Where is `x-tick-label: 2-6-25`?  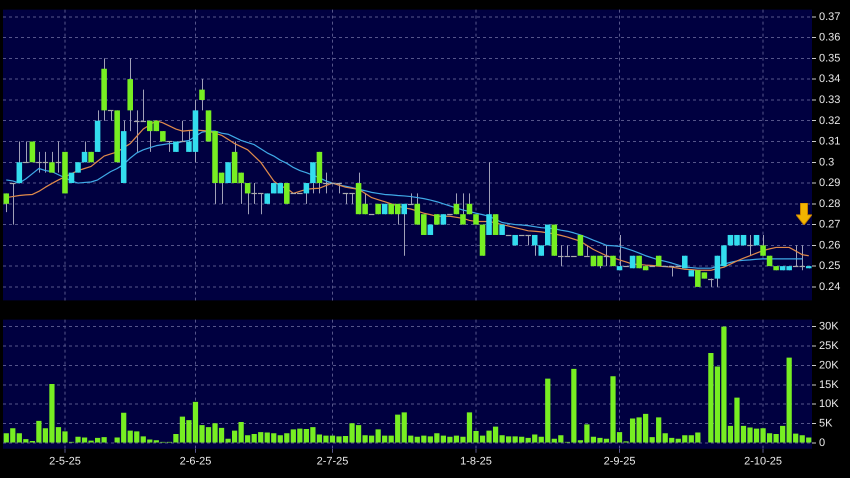 x-tick-label: 2-6-25 is located at coordinates (196, 461).